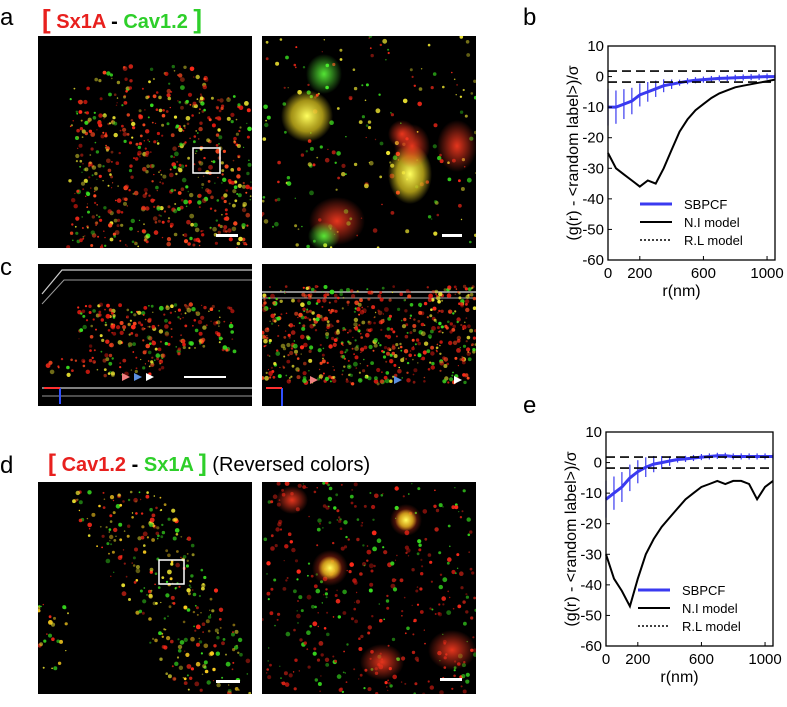  I want to click on panel-d-zoom-image, so click(369, 588).